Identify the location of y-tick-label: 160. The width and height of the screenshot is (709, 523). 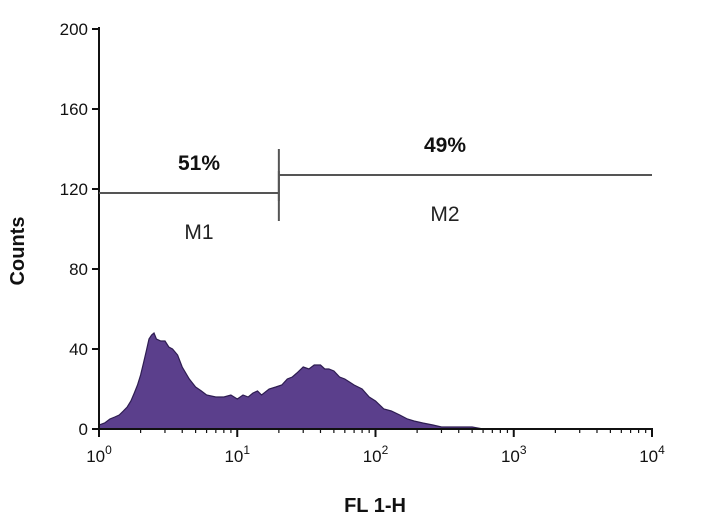
(74, 109).